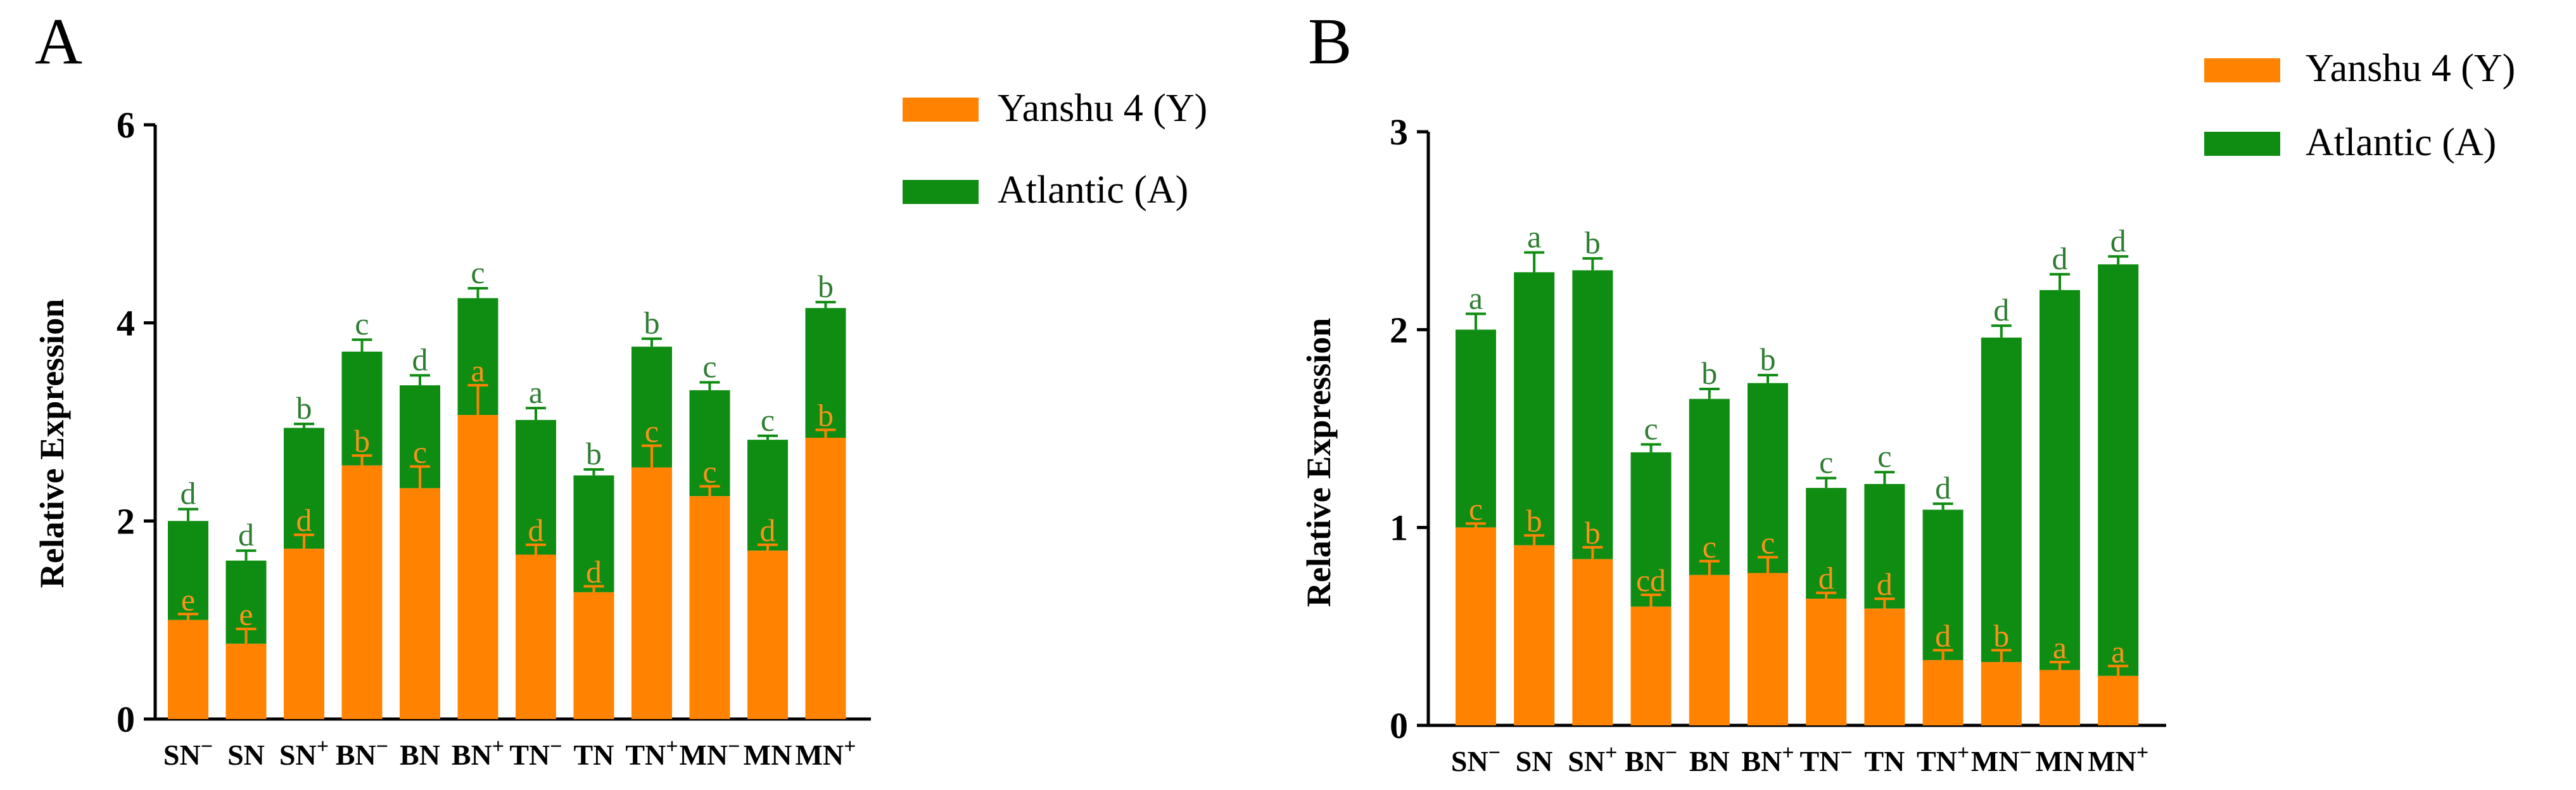 The width and height of the screenshot is (2576, 790). What do you see at coordinates (52, 444) in the screenshot?
I see `panel-a-y-axis-title: Relative Expression` at bounding box center [52, 444].